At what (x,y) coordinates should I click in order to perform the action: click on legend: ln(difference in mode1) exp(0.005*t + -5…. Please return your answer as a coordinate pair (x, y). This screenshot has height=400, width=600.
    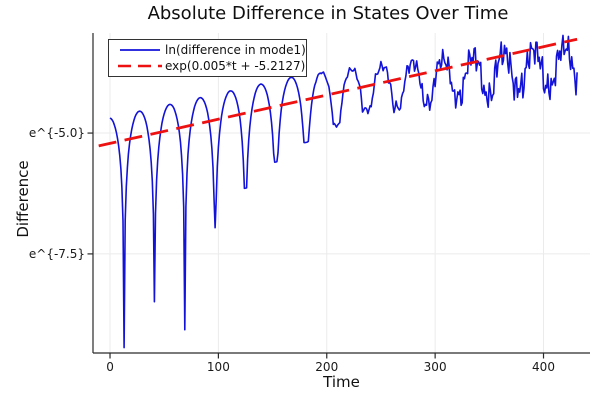
    Looking at the image, I should click on (207, 58).